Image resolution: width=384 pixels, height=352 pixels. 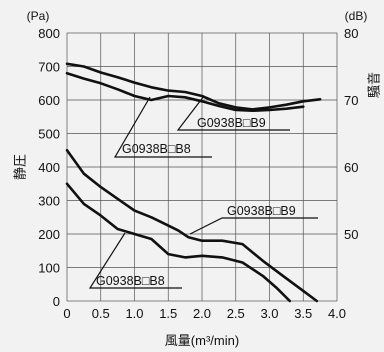 What do you see at coordinates (134, 313) in the screenshot?
I see `x-tick-label: 1.0` at bounding box center [134, 313].